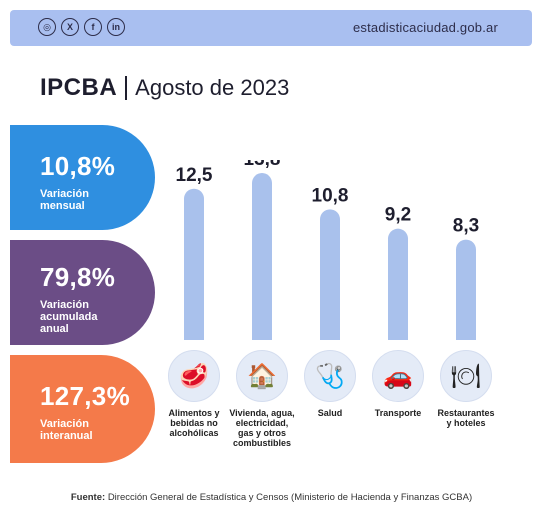 This screenshot has width=543, height=528. What do you see at coordinates (262, 376) in the screenshot?
I see `house-icon: 🏠` at bounding box center [262, 376].